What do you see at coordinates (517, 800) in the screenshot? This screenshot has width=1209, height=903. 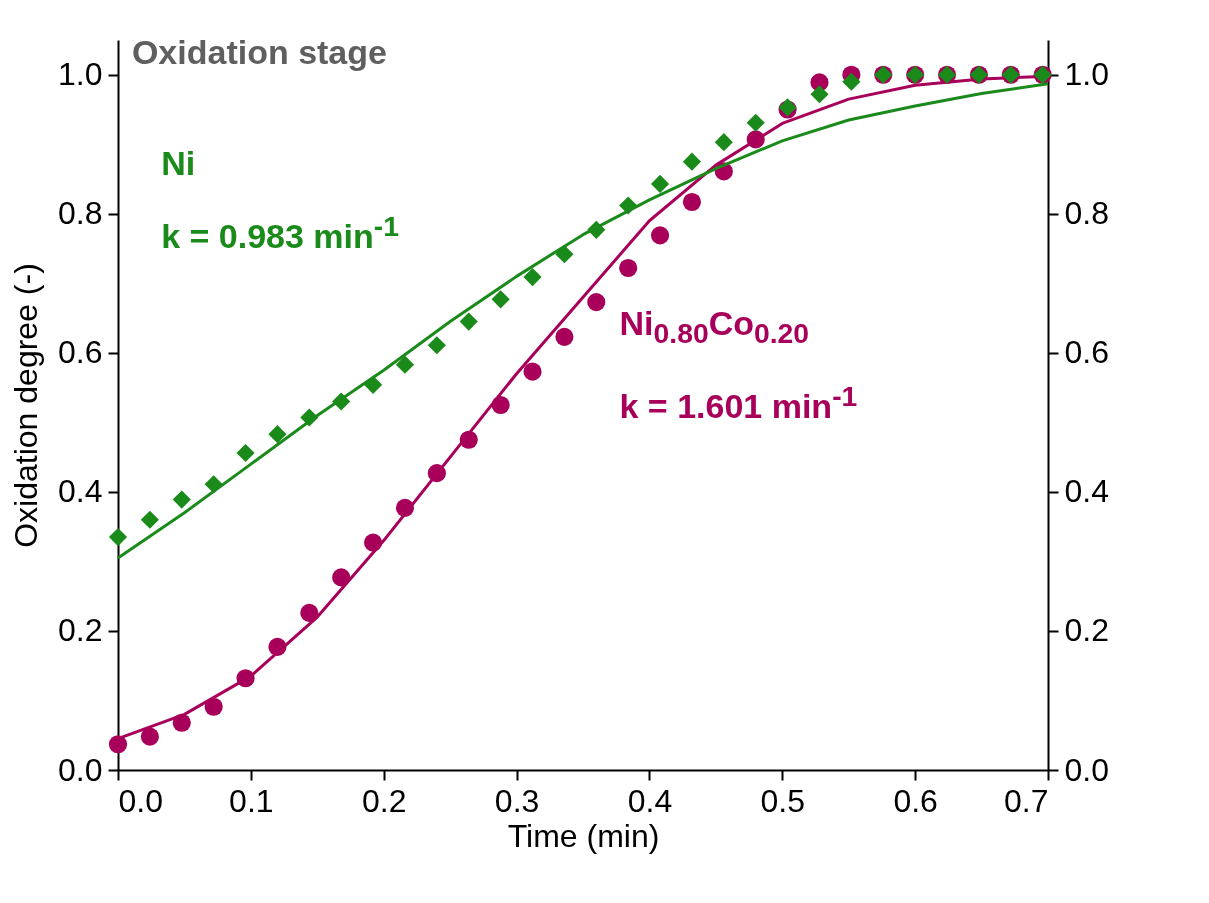 I see `x-tick-label: 0.3` at bounding box center [517, 800].